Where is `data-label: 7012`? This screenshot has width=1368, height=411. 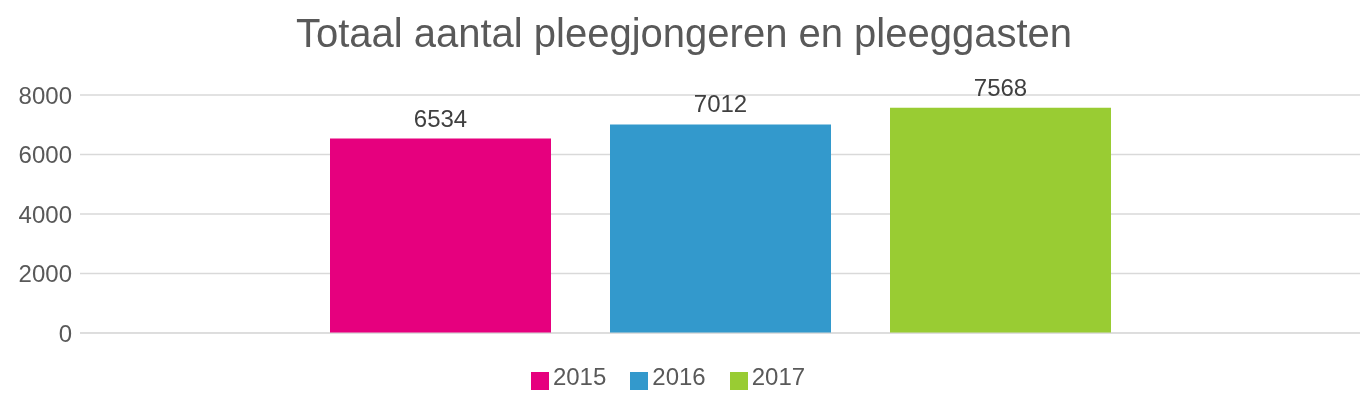 data-label: 7012 is located at coordinates (720, 104).